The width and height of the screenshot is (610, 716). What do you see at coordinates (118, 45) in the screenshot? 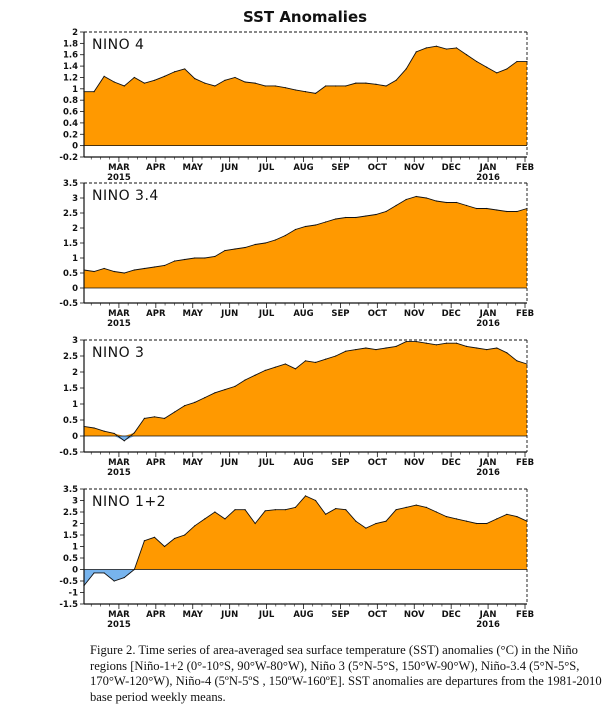
I see `region-label: NINO 4` at bounding box center [118, 45].